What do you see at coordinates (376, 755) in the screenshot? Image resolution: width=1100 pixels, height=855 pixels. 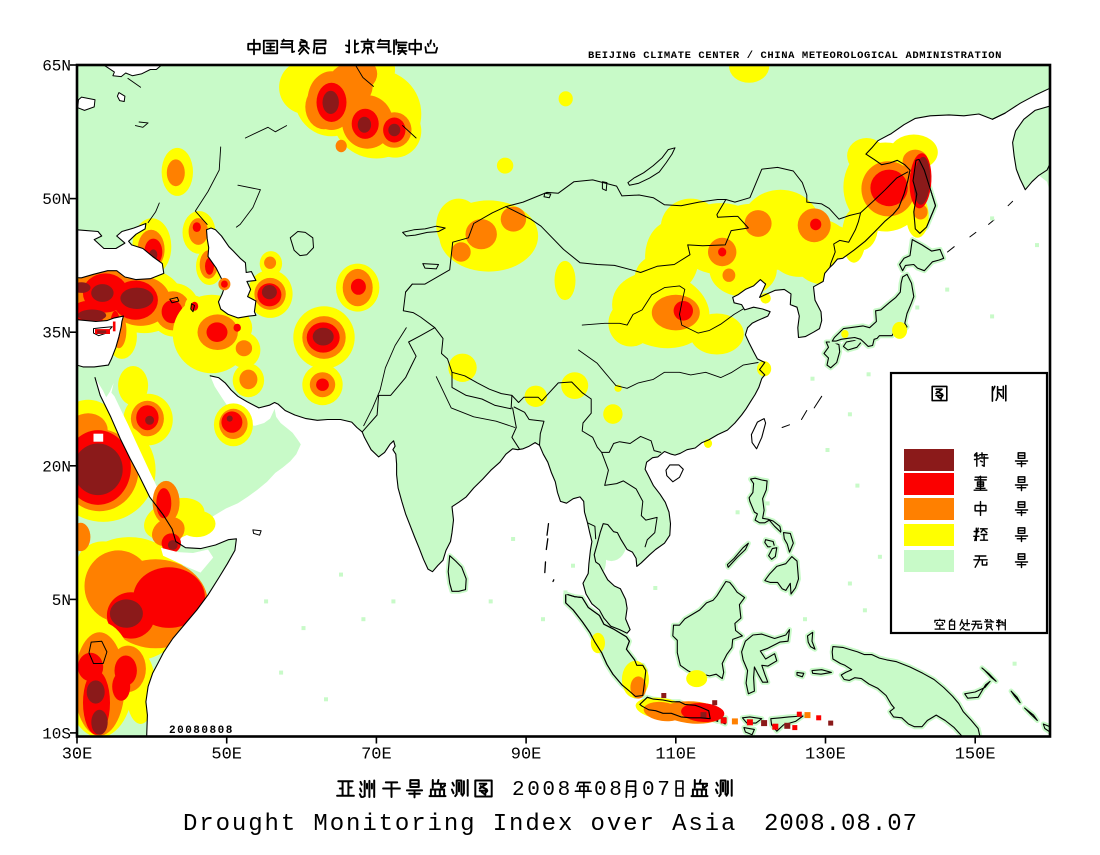 I see `svg-text: 70E` at bounding box center [376, 755].